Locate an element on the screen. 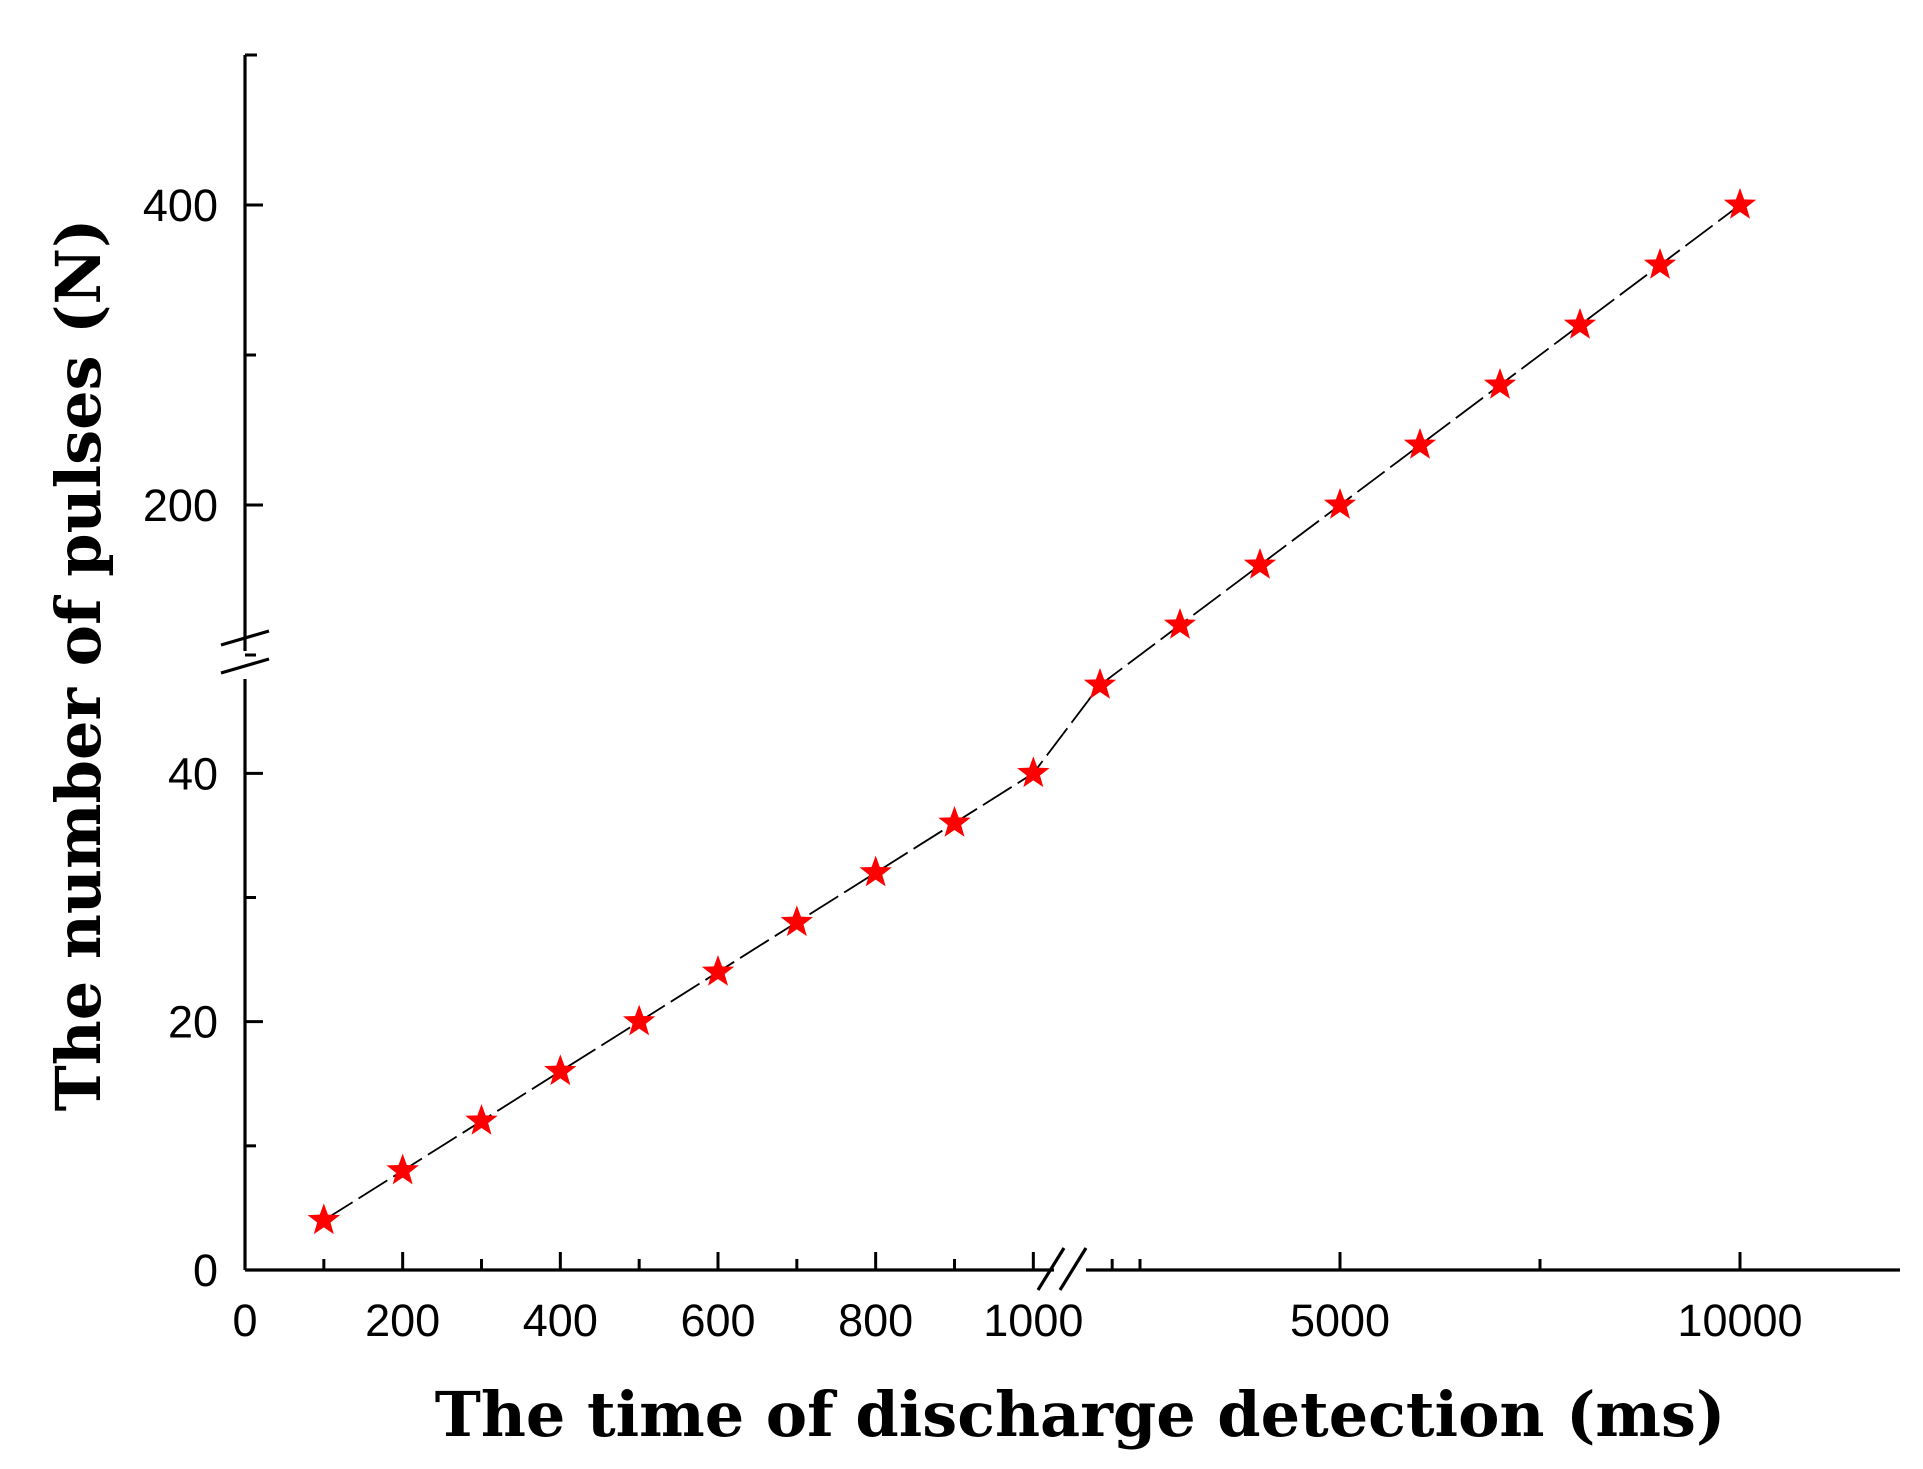  y-tick-label: 200 is located at coordinates (180, 505).